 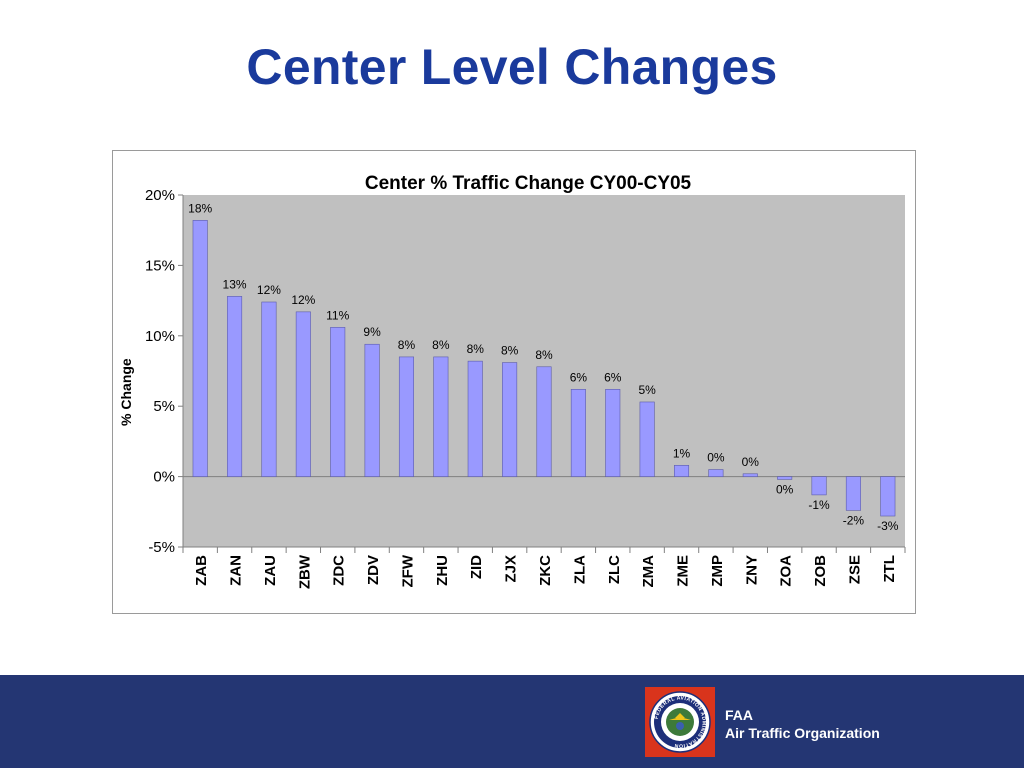 I want to click on footer-org: FAA, so click(x=739, y=715).